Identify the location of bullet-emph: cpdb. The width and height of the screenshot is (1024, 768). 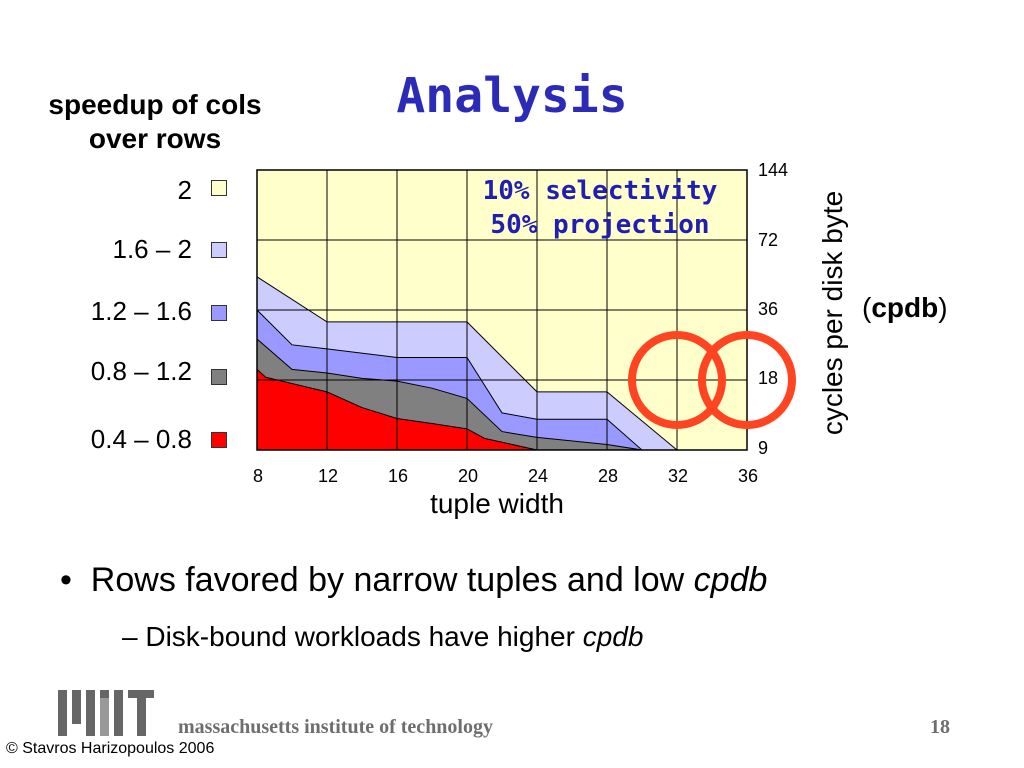
(730, 580).